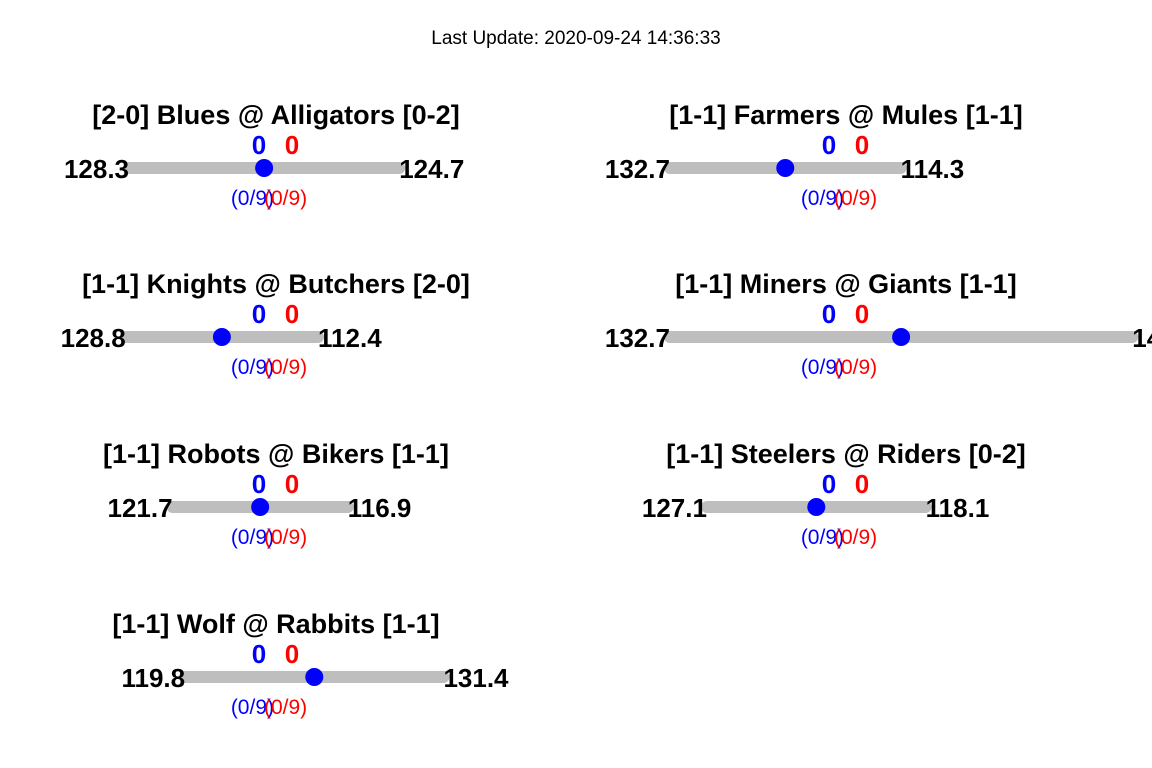 This screenshot has width=1152, height=768. I want to click on matchup-title: [1-1] Miners @ Giants [1-1], so click(845, 284).